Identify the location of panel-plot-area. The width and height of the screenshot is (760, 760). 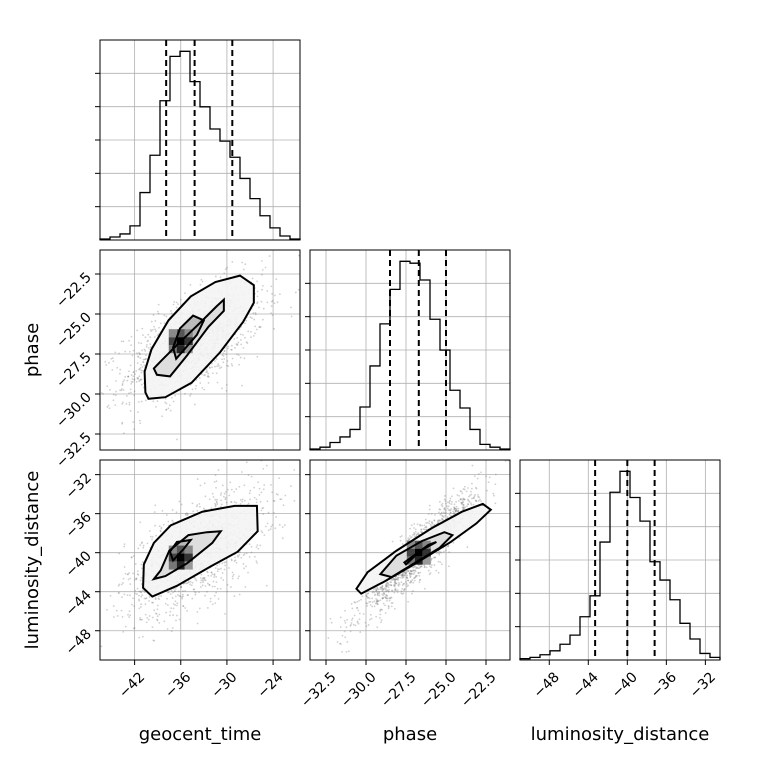
(410, 560).